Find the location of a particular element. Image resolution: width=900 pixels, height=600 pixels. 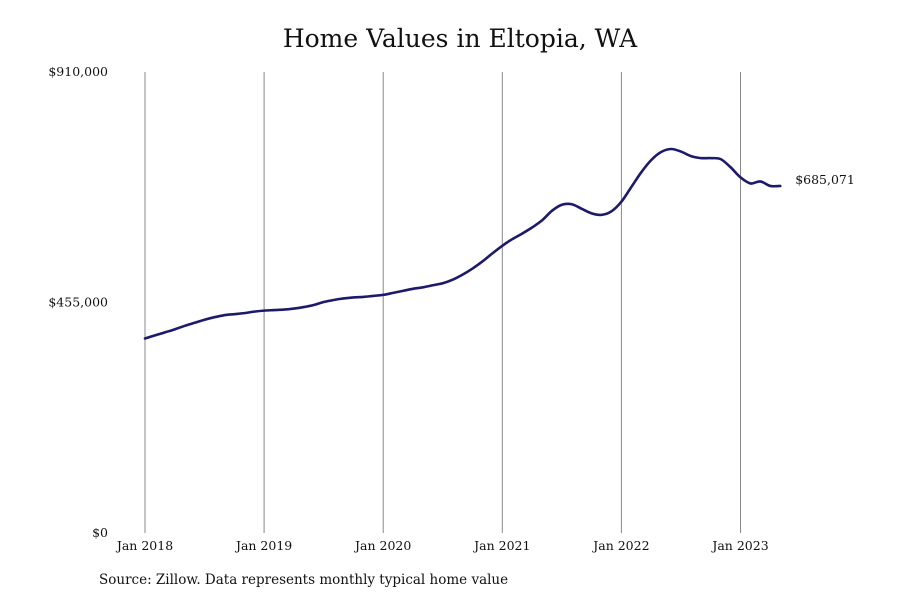

x-tick-label: Jan 2018 is located at coordinates (144, 545).